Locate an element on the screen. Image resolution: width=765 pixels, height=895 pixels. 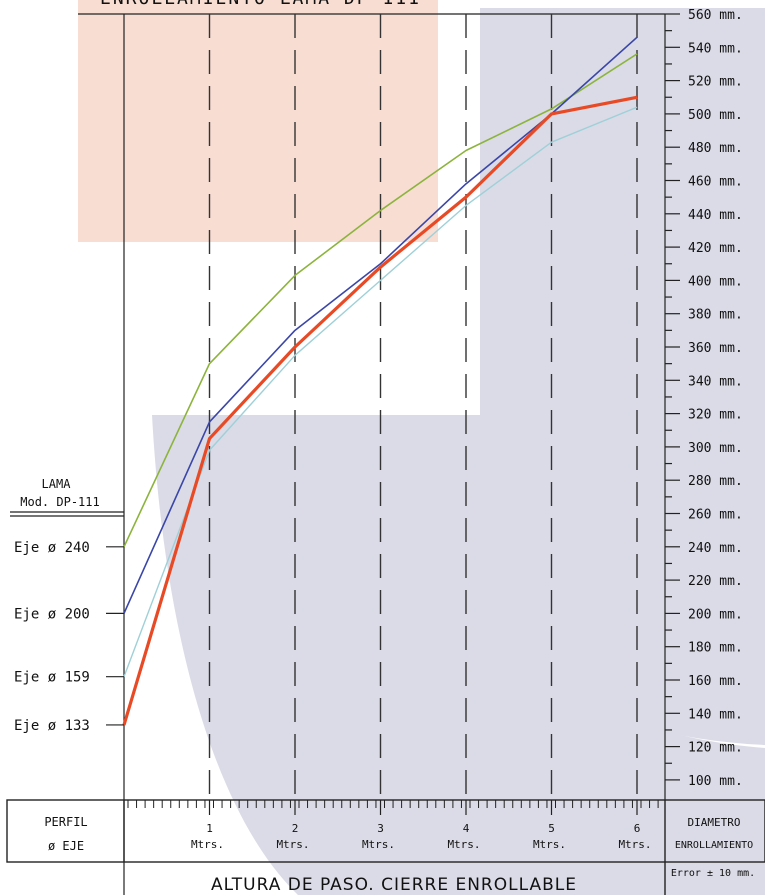
x-label-num: 6 is located at coordinates (637, 828).